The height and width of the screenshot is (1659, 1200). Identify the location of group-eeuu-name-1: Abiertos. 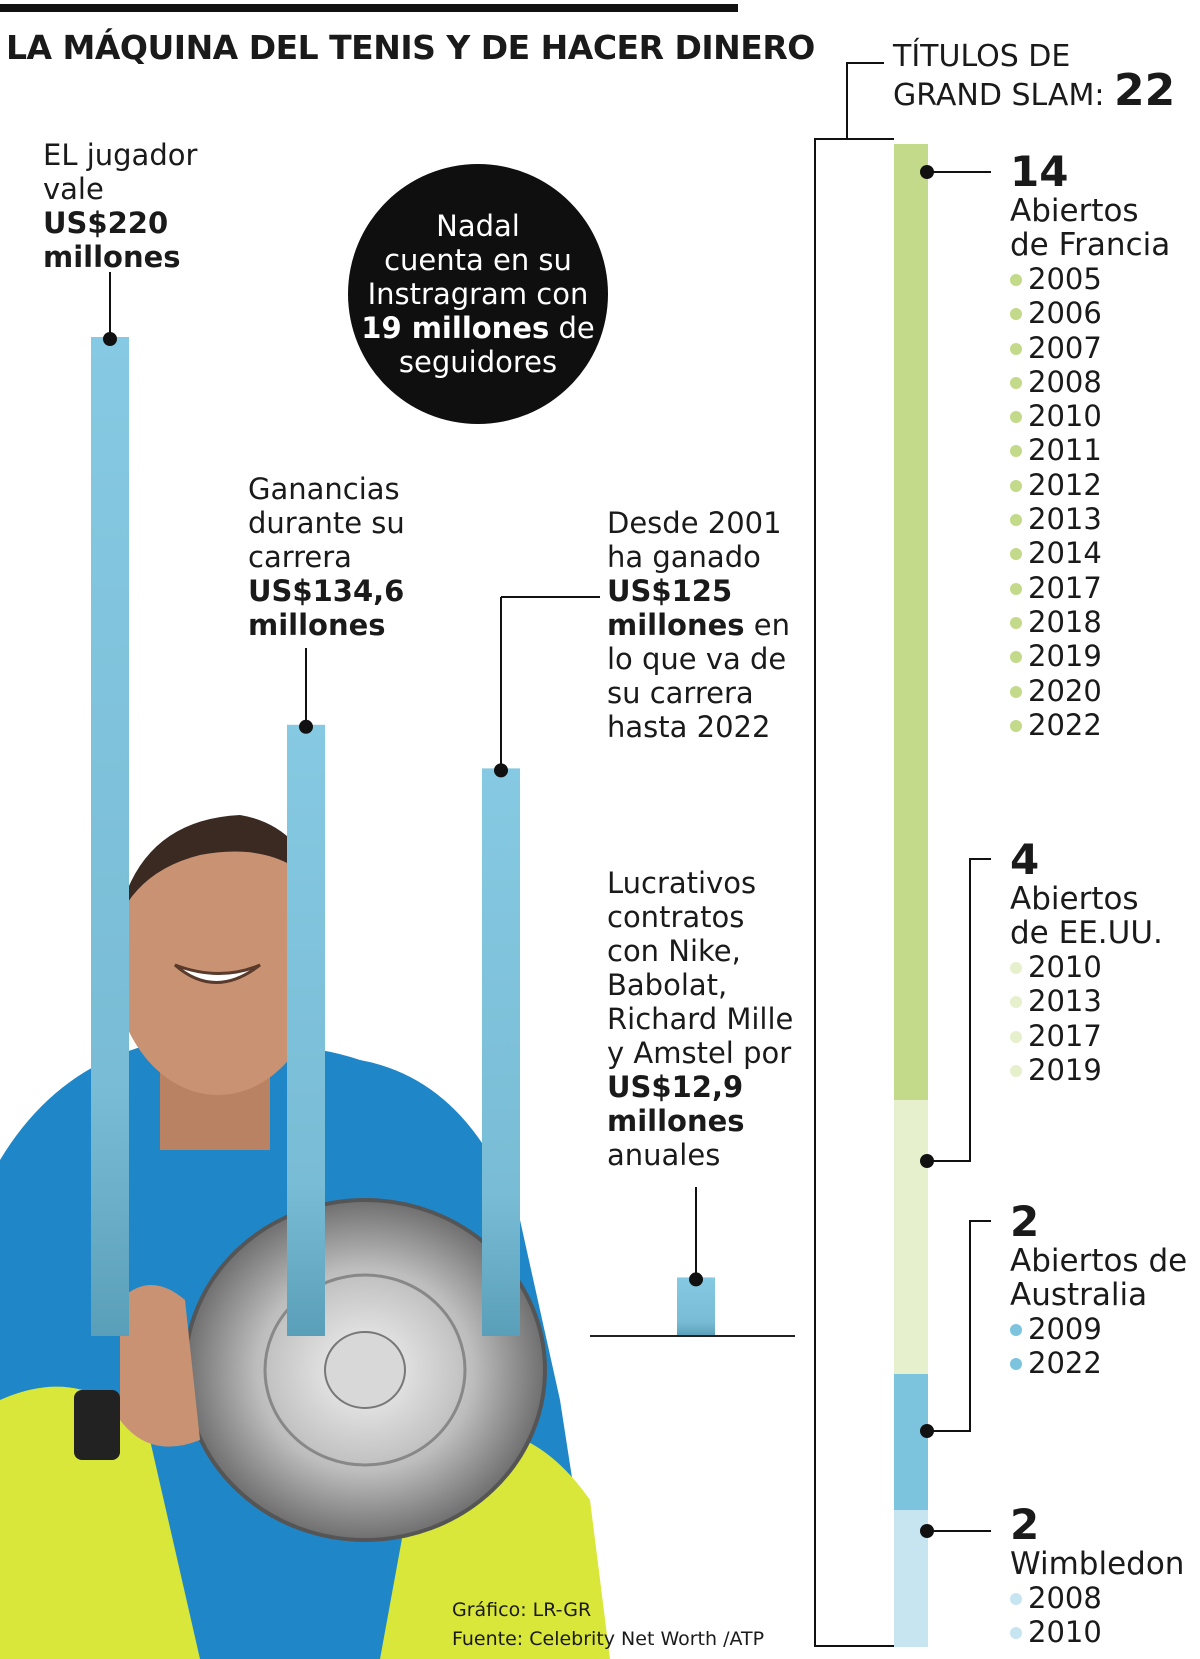
(1074, 899).